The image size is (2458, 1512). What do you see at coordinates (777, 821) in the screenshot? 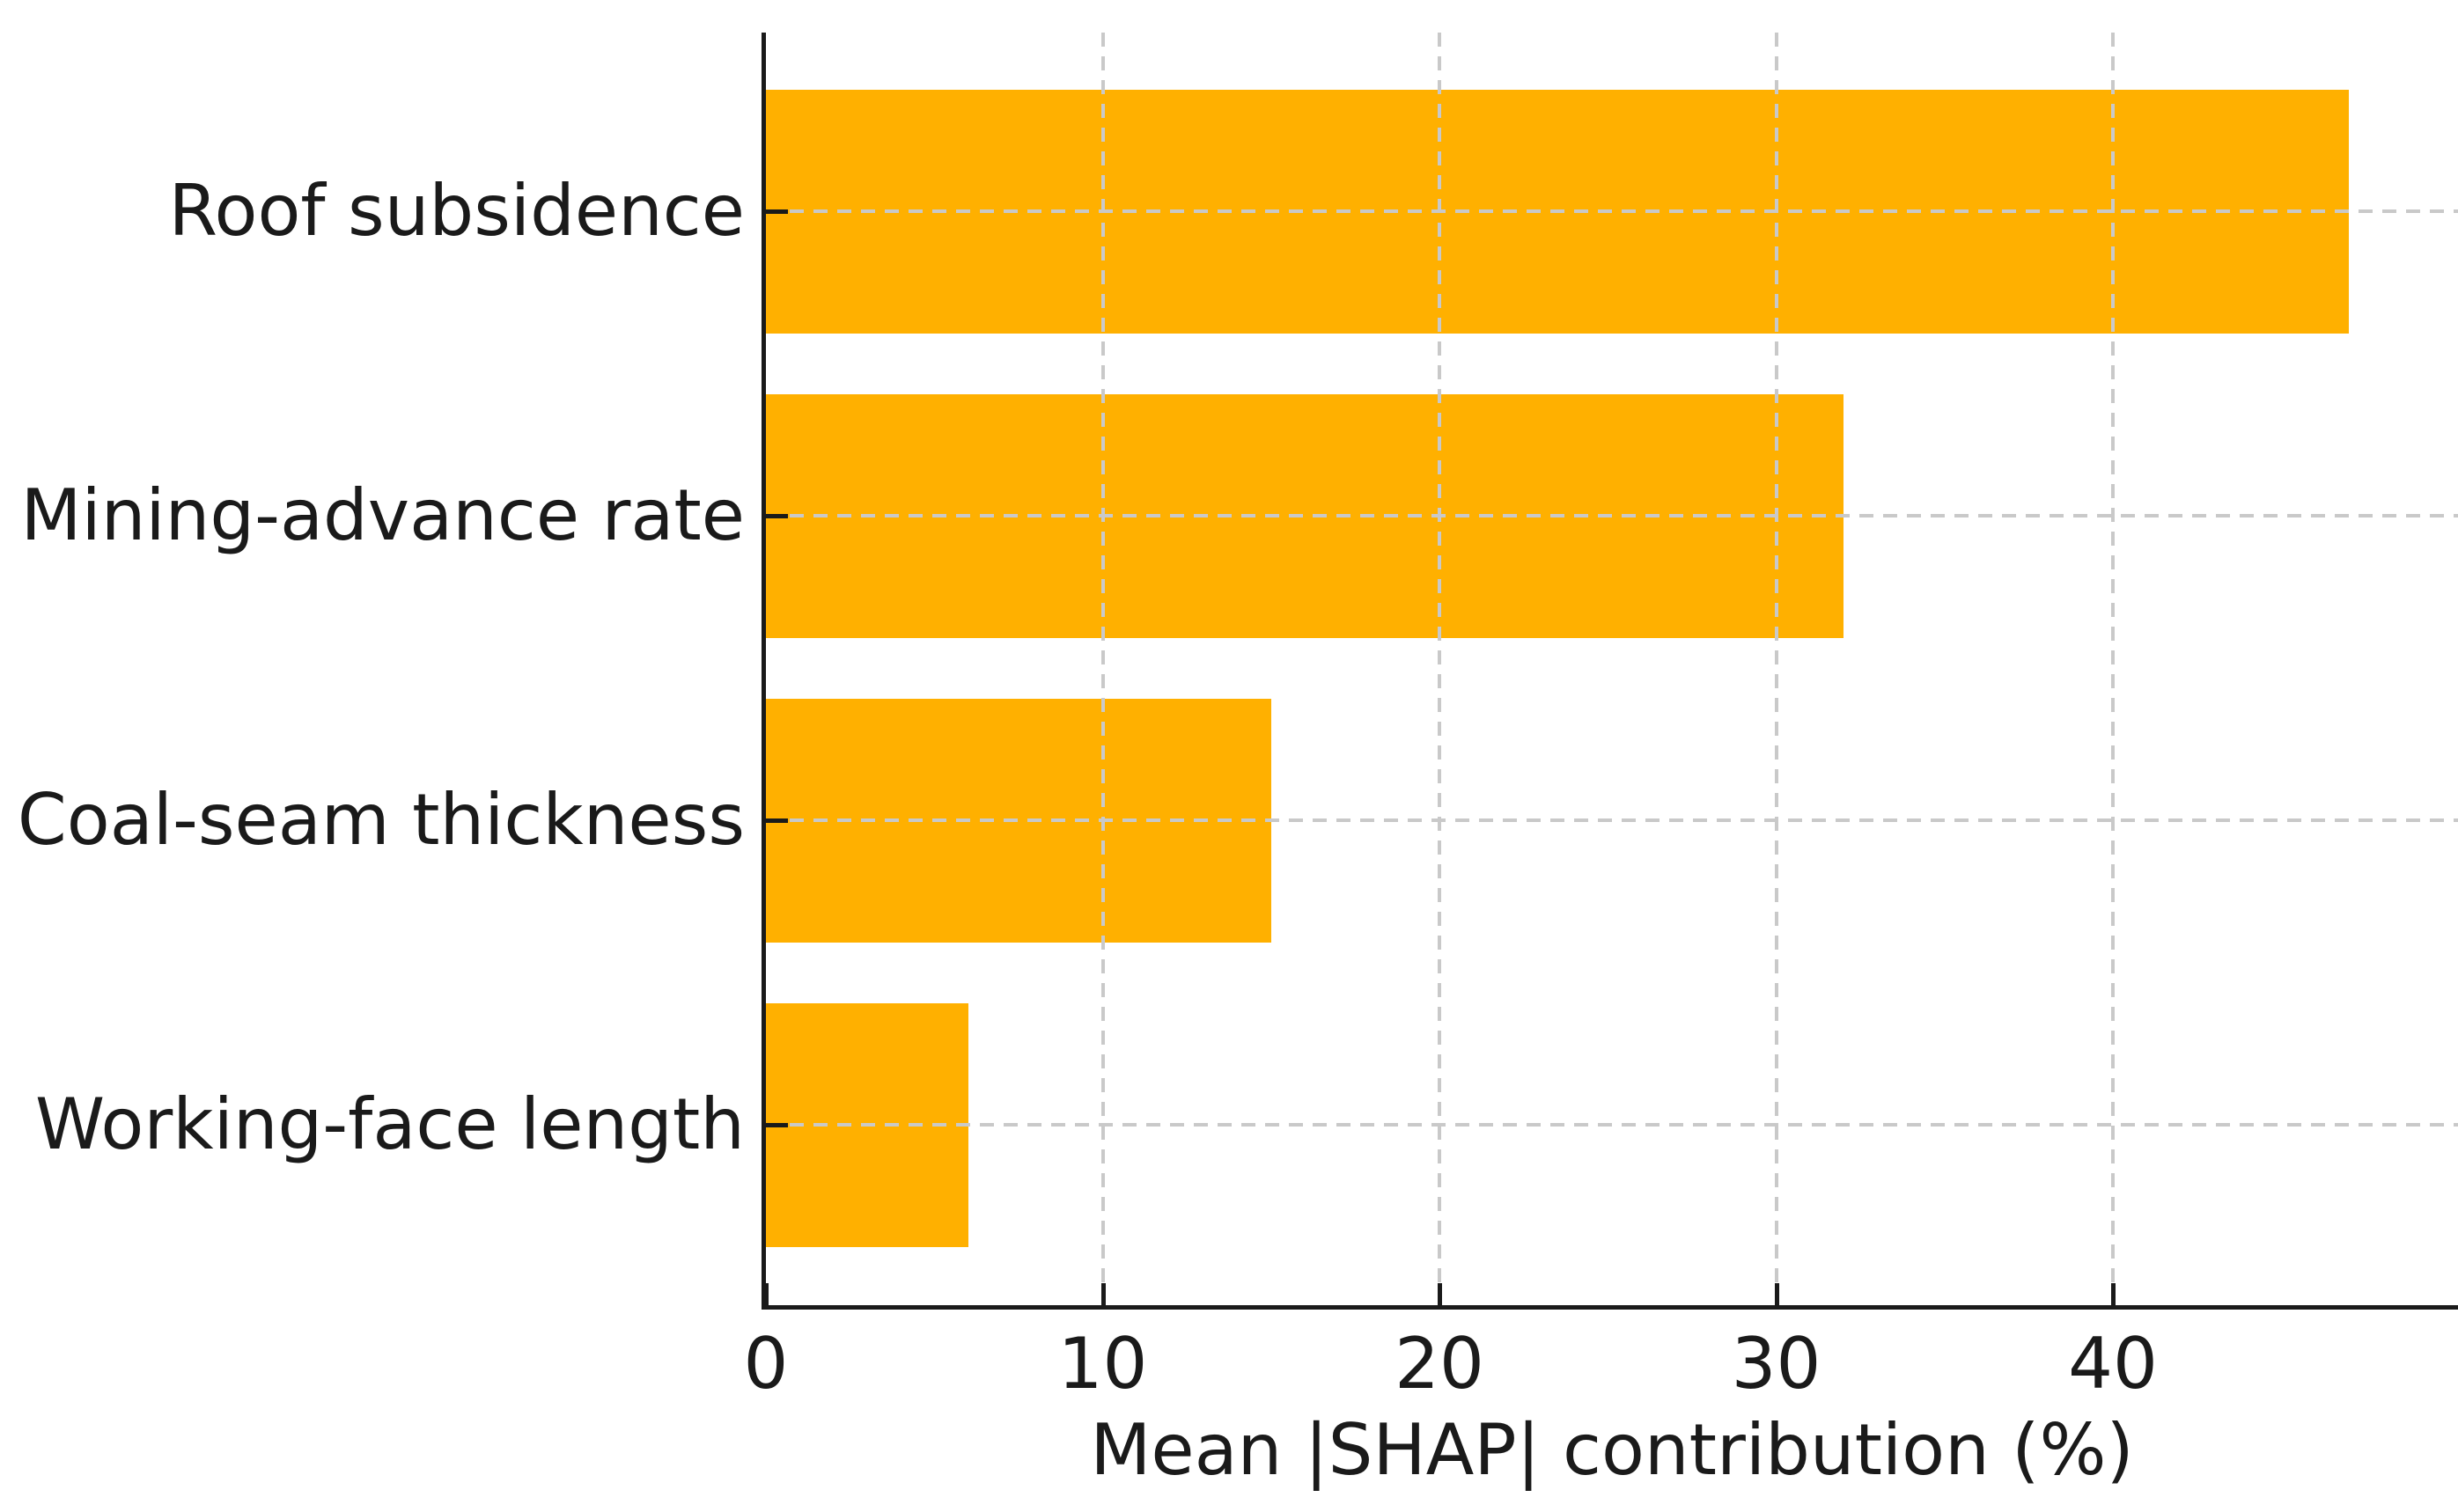
I see `y-tick-mark-coal-seam-thickness` at bounding box center [777, 821].